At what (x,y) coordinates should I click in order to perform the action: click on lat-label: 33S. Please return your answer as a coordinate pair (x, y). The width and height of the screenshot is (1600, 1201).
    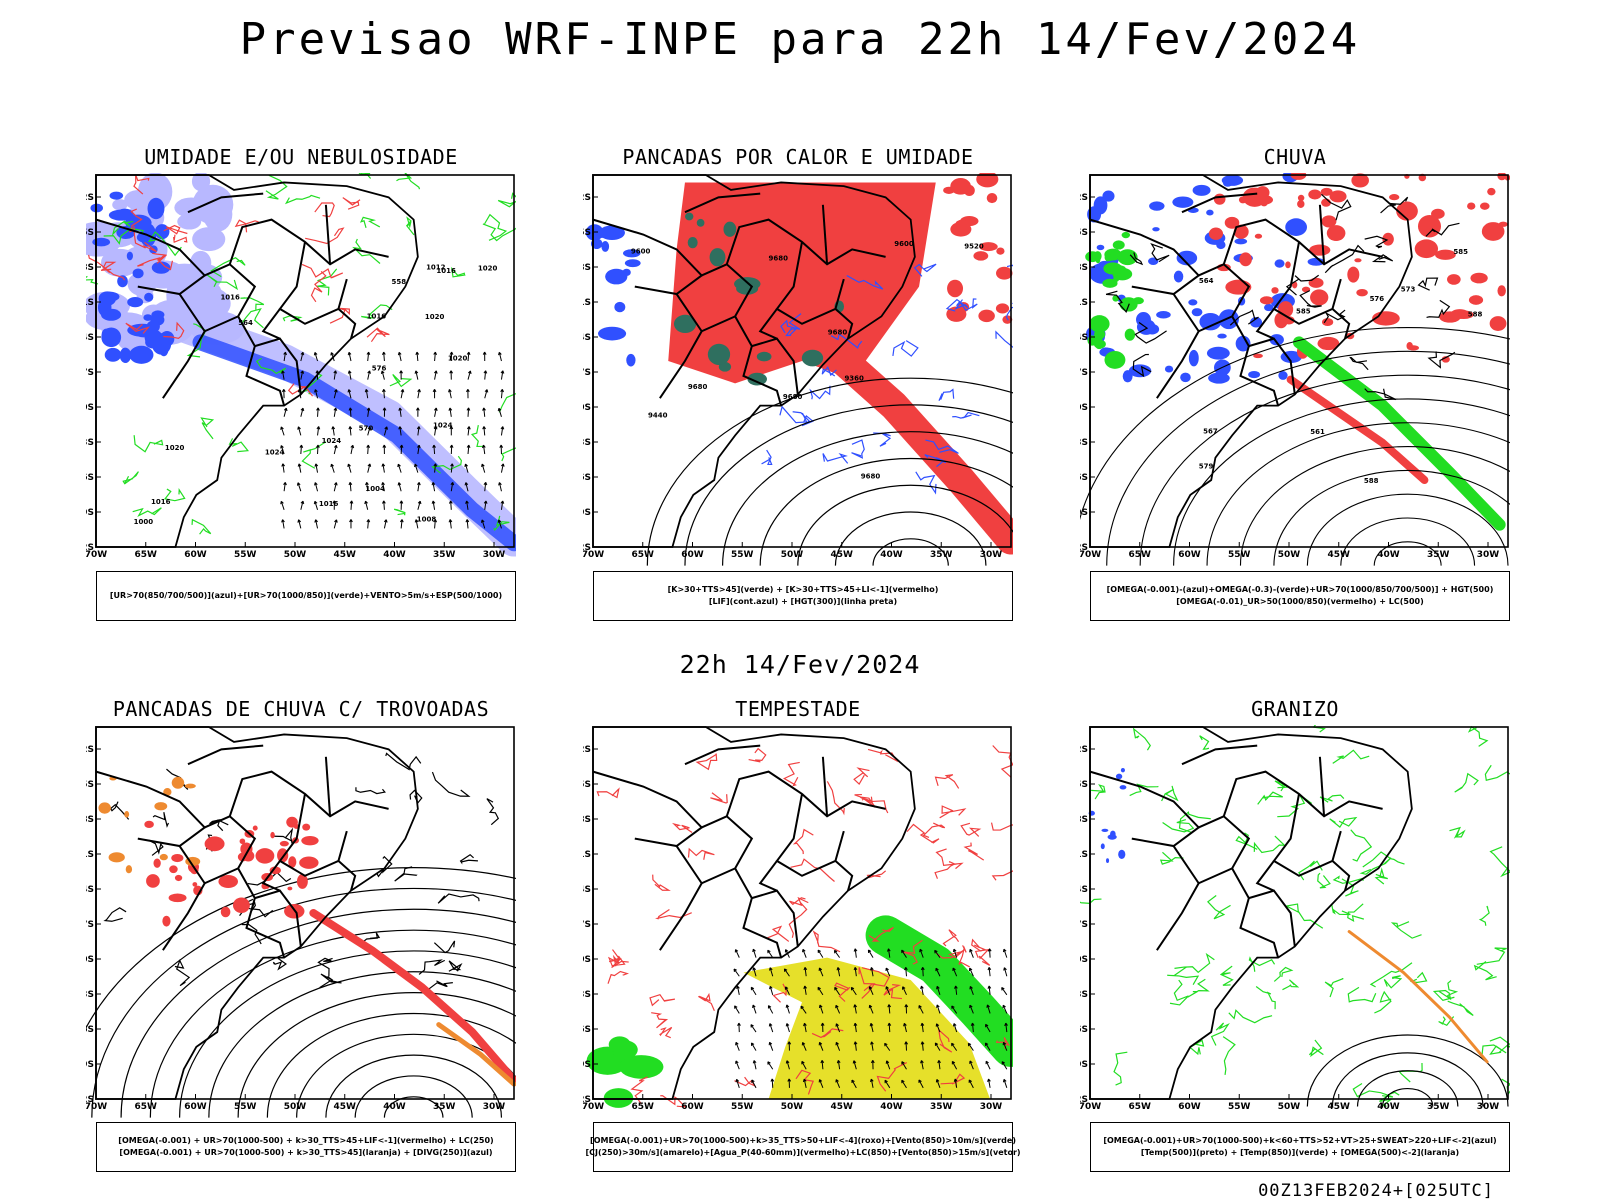
    Looking at the image, I should click on (90, 443).